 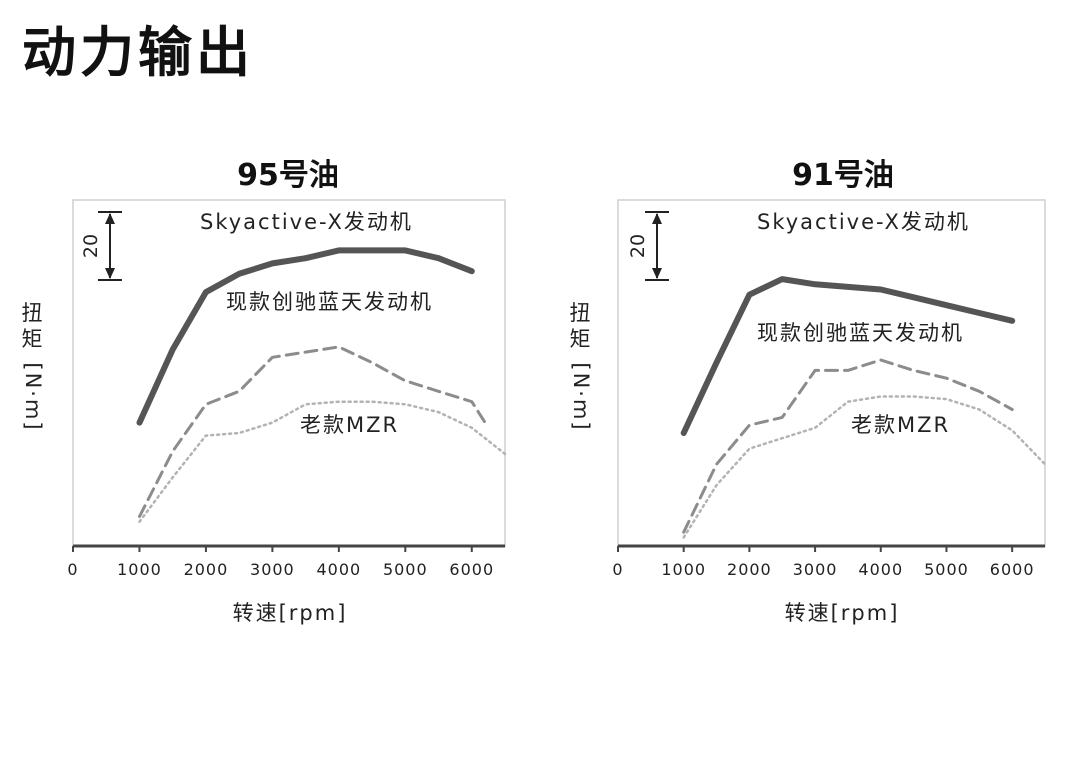 I want to click on page-title: 动力输出, so click(x=138, y=52).